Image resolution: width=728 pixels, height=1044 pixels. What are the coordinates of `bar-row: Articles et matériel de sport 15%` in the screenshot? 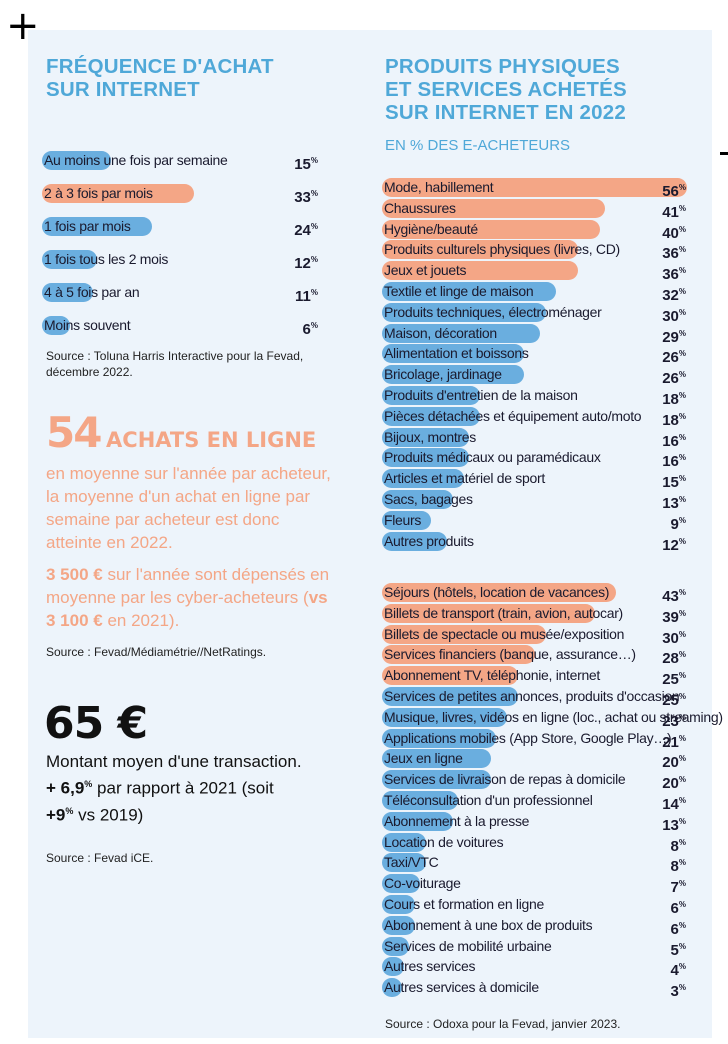 It's located at (534, 480).